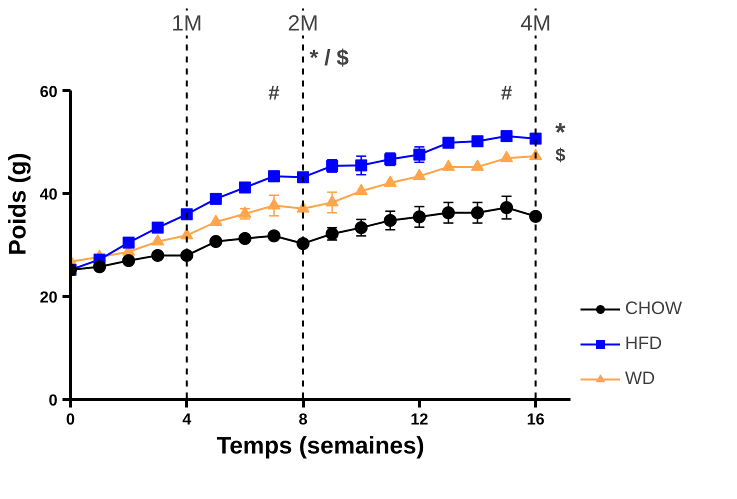  Describe the element at coordinates (303, 420) in the screenshot. I see `x-tick-label: 8` at that location.